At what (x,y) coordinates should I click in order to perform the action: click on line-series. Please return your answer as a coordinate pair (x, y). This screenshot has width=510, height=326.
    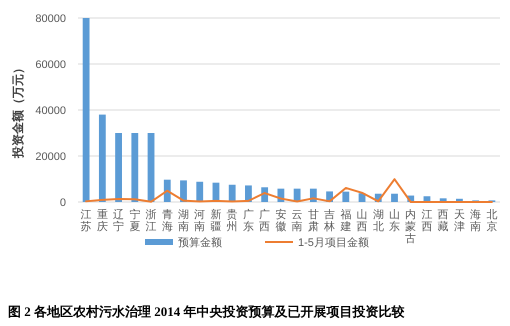
    Looking at the image, I should click on (289, 190).